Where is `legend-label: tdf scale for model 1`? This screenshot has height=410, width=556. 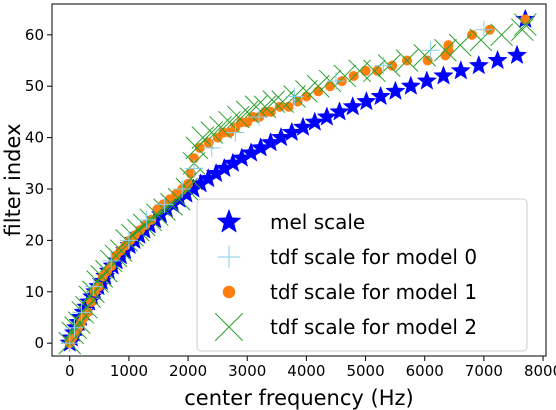
legend-label: tdf scale for model 1 is located at coordinates (373, 292).